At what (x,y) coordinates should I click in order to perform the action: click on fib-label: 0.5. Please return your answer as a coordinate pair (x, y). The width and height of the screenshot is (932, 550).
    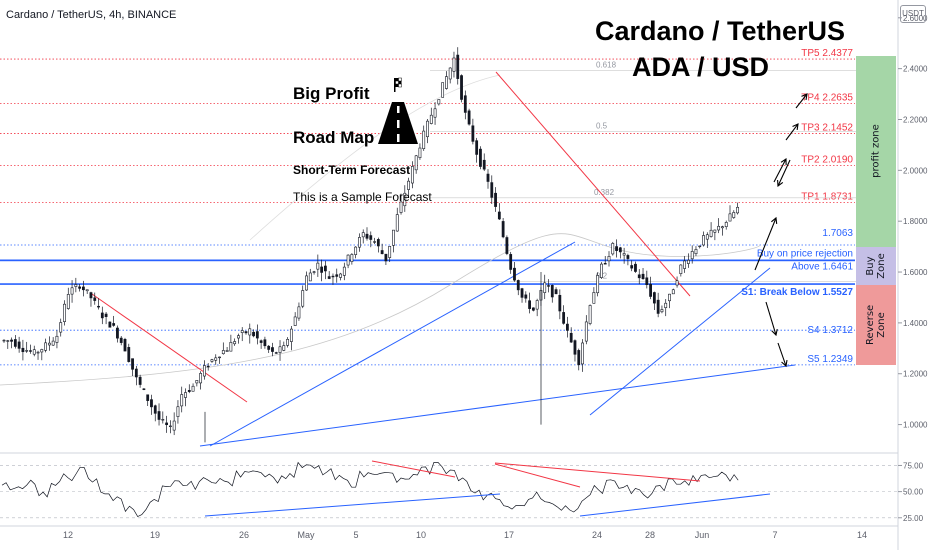
    Looking at the image, I should click on (602, 126).